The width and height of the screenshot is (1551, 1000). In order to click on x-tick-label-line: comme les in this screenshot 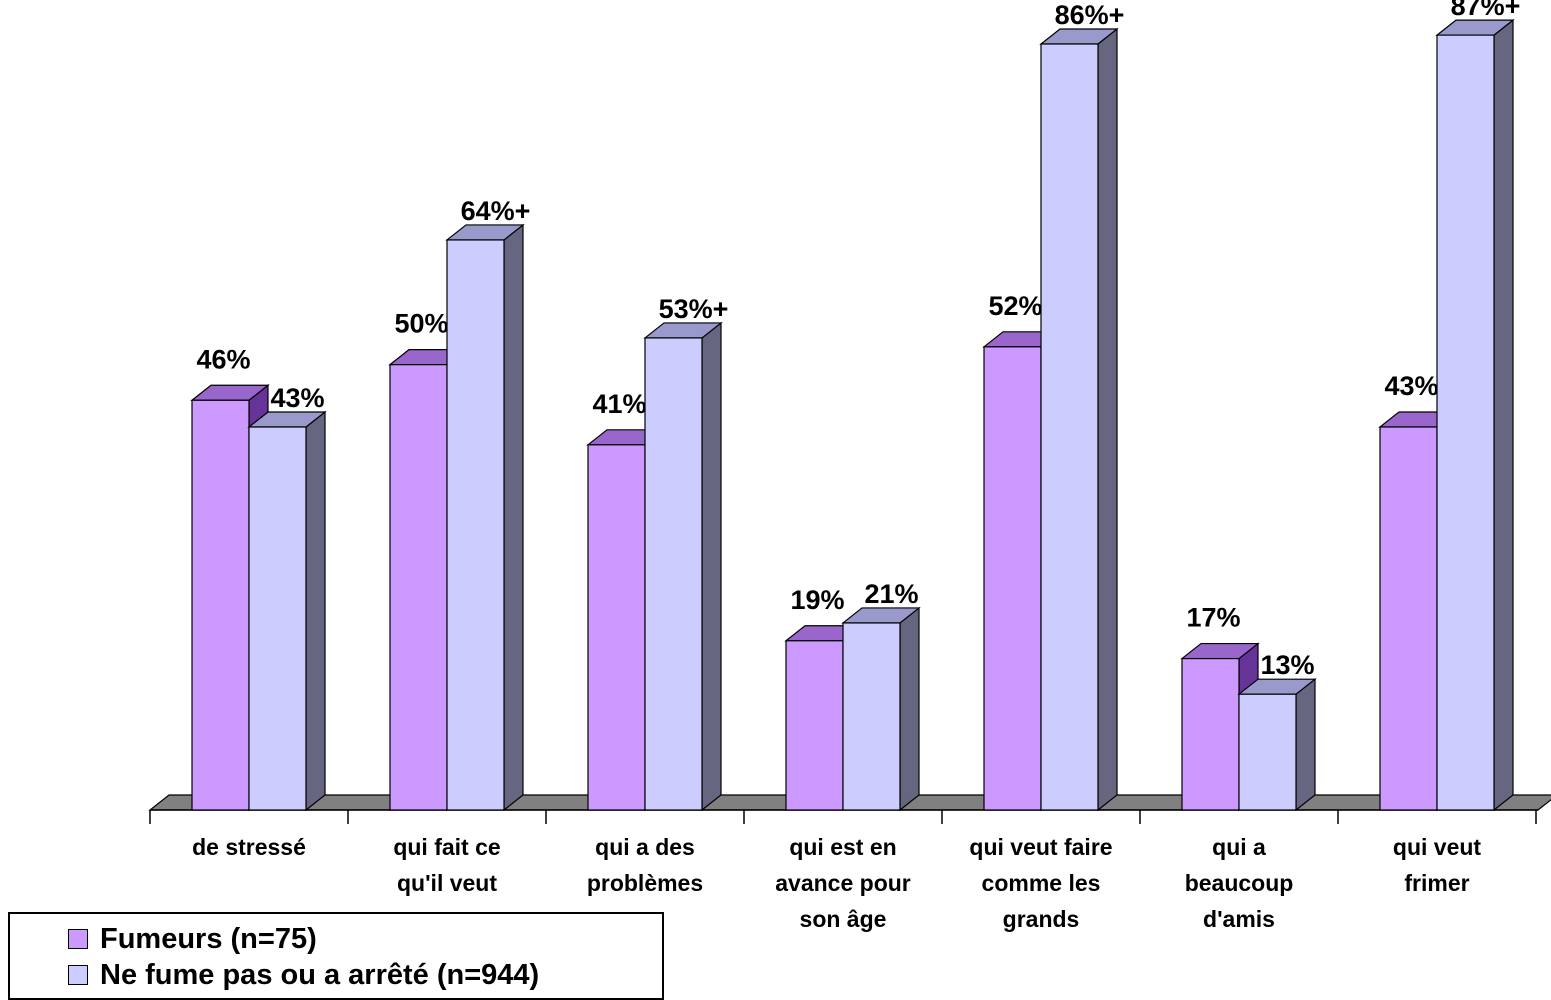, I will do `click(1041, 883)`.